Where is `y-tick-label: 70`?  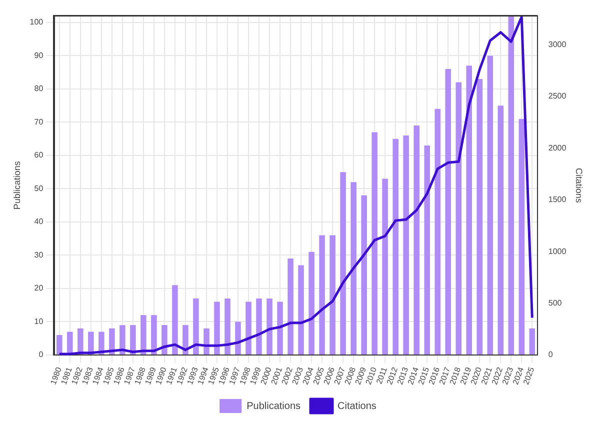
y-tick-label: 70 is located at coordinates (39, 121).